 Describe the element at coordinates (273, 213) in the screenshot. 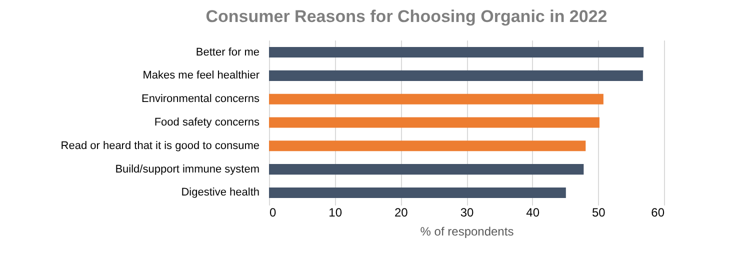

I see `x-tick-label: 0` at that location.